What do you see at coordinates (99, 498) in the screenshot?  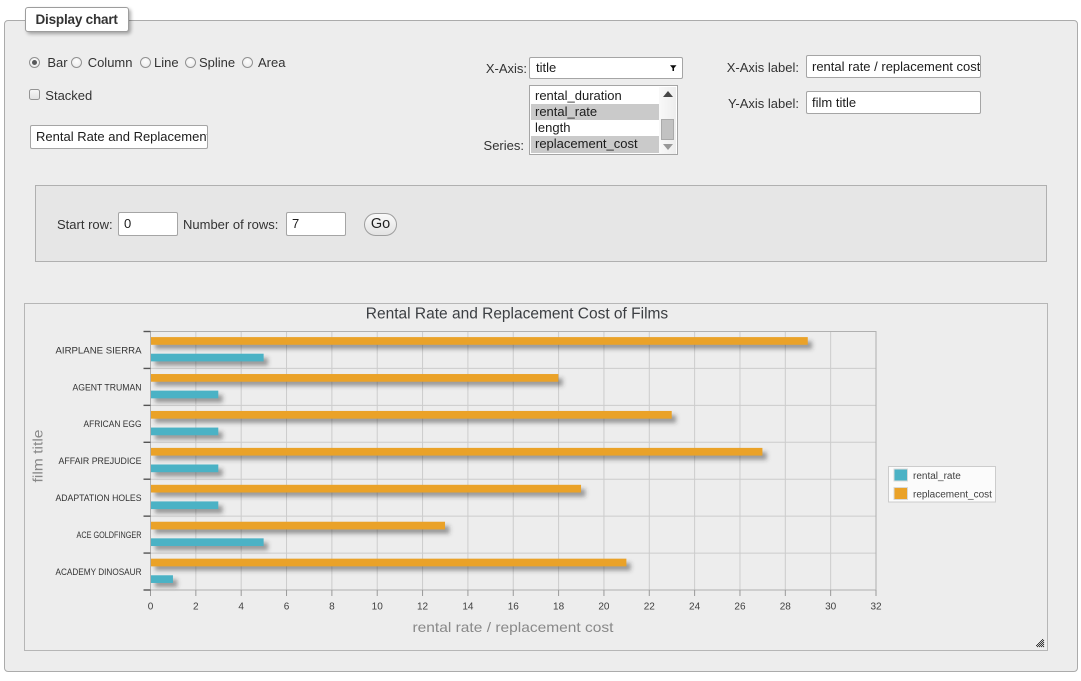 I see `svg-text: ADAPTATION HOLES` at bounding box center [99, 498].